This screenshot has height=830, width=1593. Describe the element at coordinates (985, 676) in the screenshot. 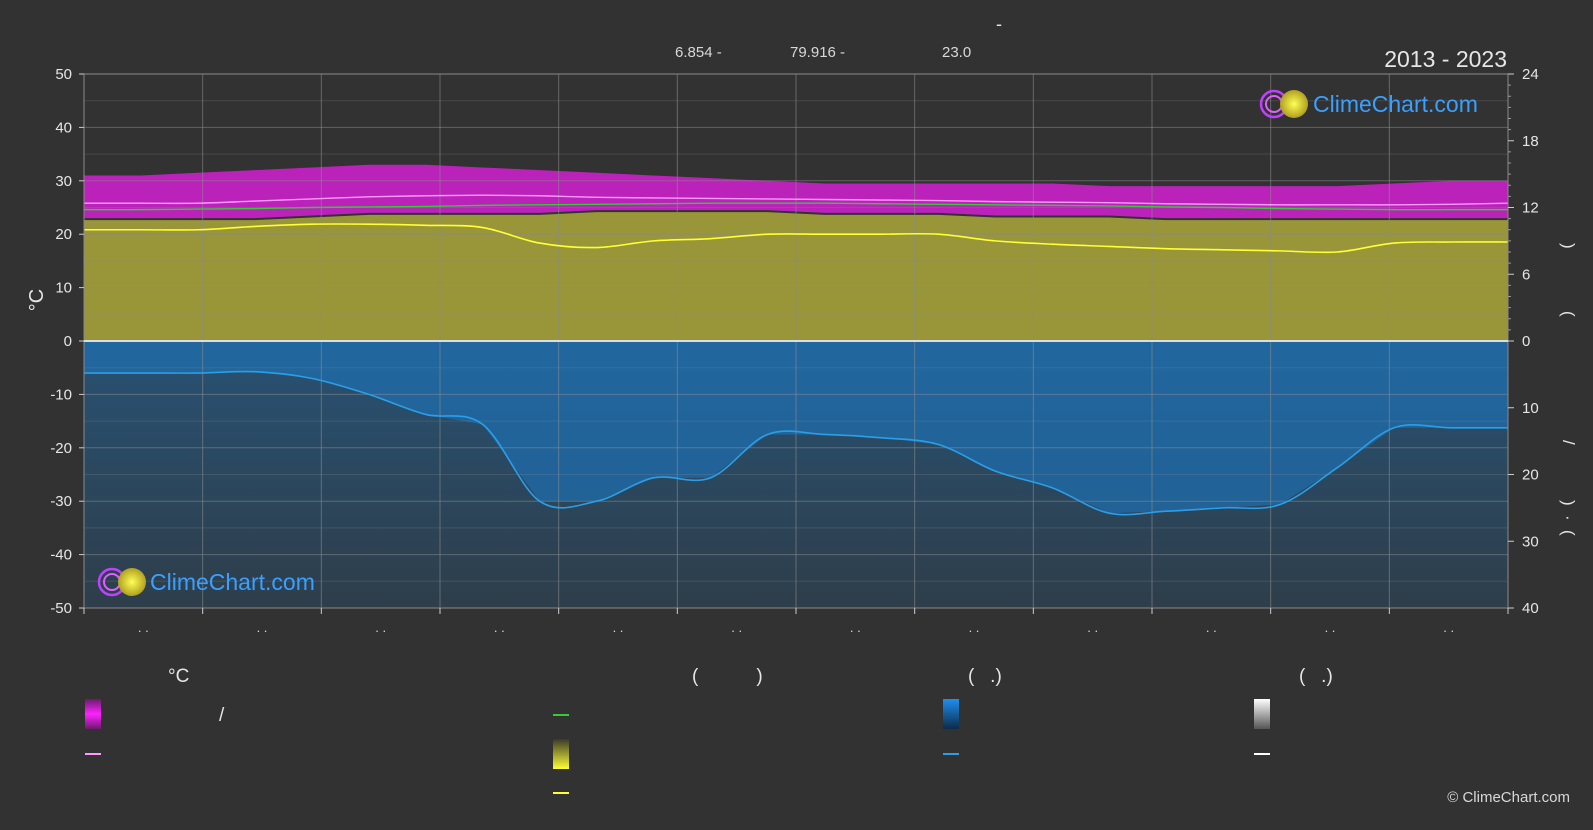

I see `legend-heading-rain: ( .)` at that location.